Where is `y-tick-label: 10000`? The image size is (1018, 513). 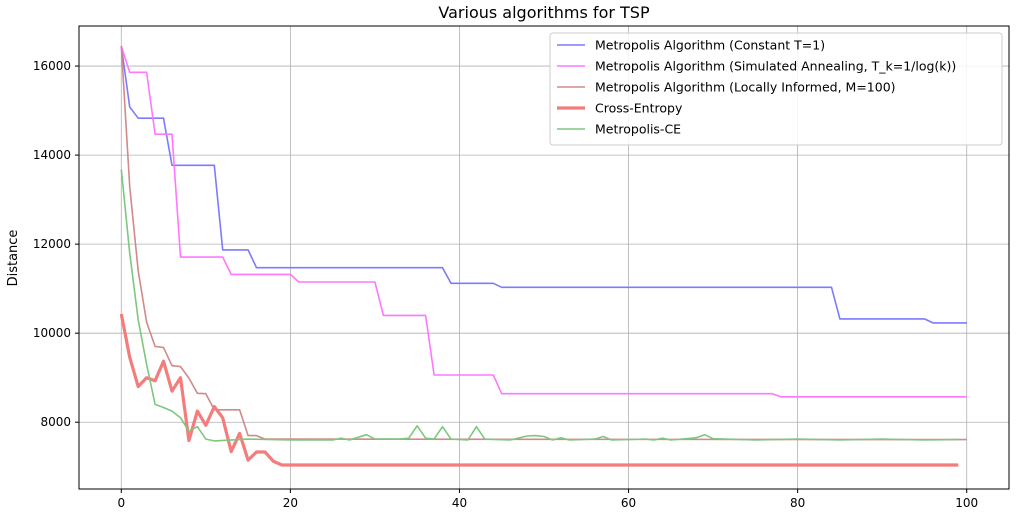 y-tick-label: 10000 is located at coordinates (52, 333).